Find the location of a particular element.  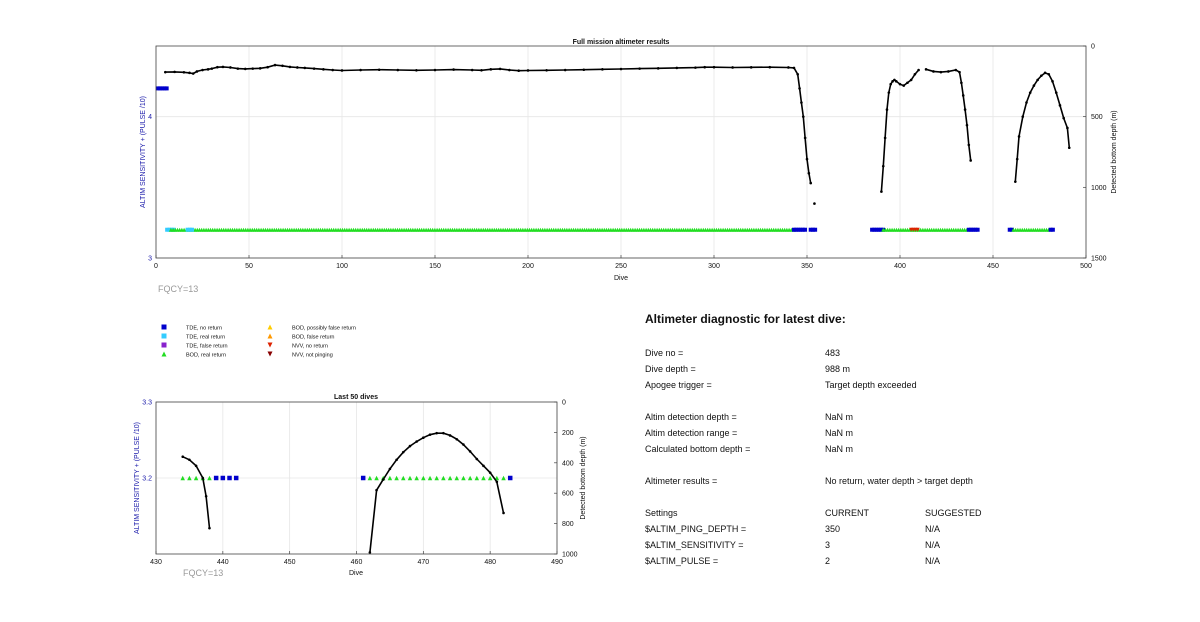

y2-tick-label: 1000 is located at coordinates (1099, 188).